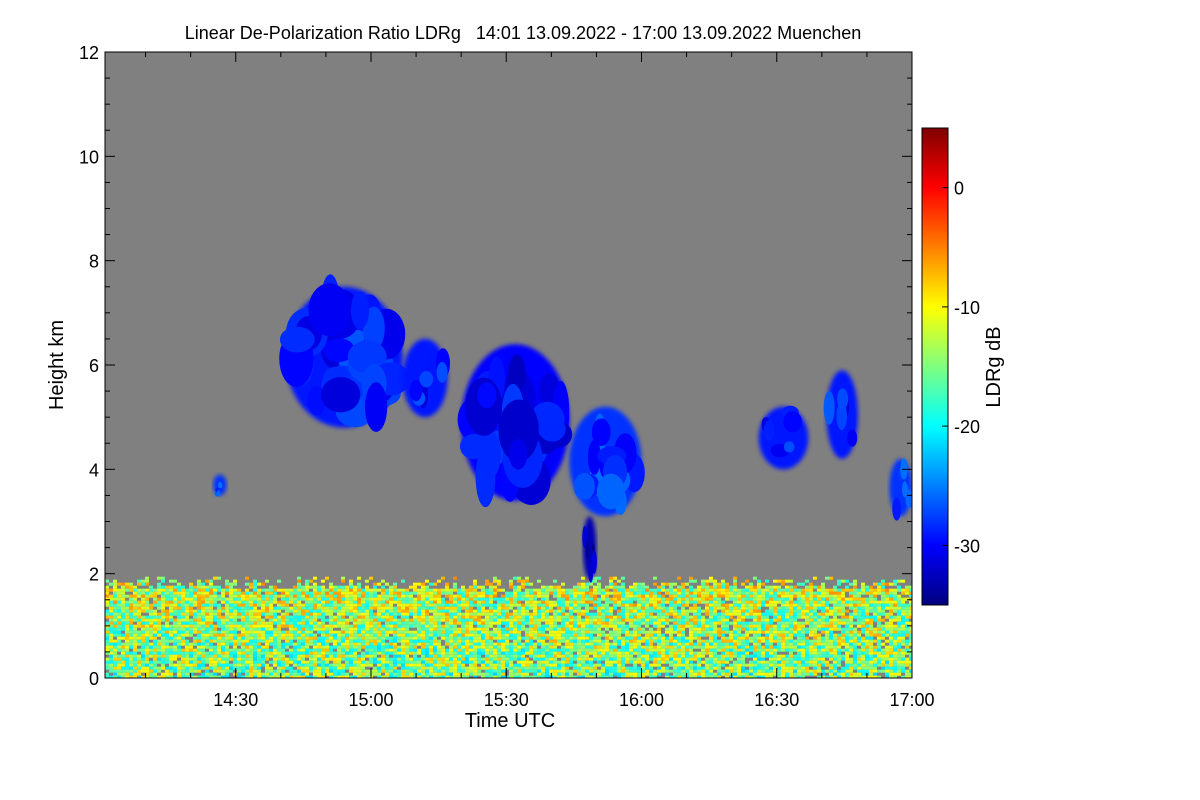  I want to click on y-tick-label: 10, so click(89, 157).